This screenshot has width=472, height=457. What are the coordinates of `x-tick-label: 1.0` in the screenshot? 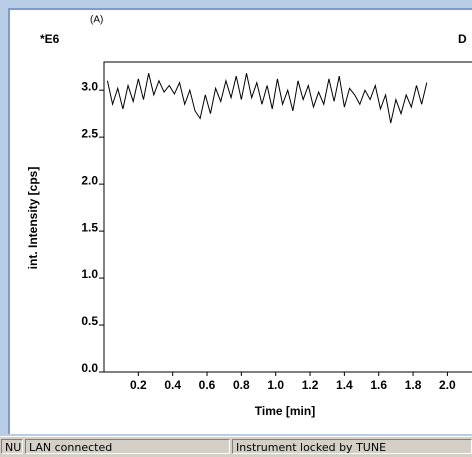 It's located at (275, 385).